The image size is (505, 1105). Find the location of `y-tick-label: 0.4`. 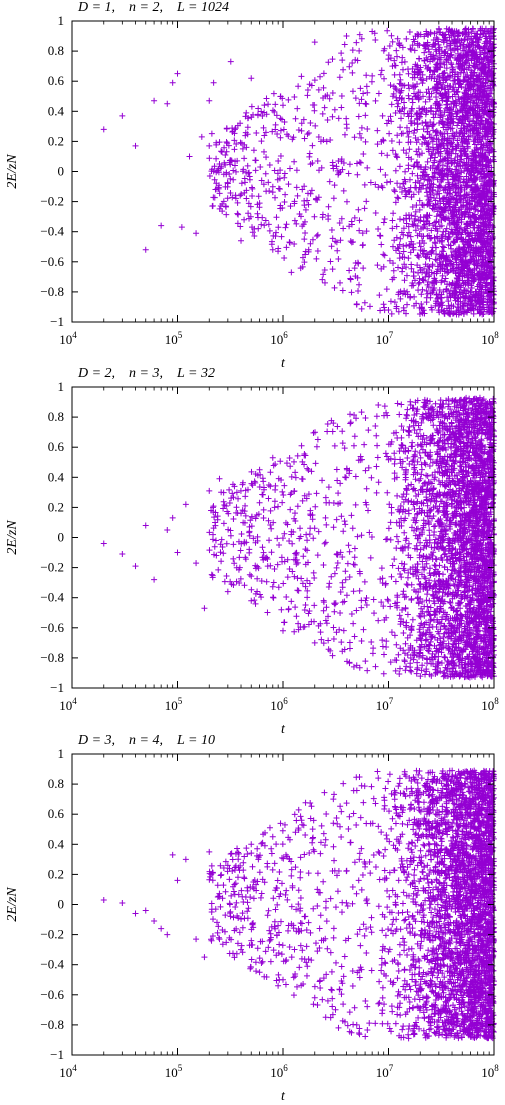

y-tick-label: 0.4 is located at coordinates (56, 110).